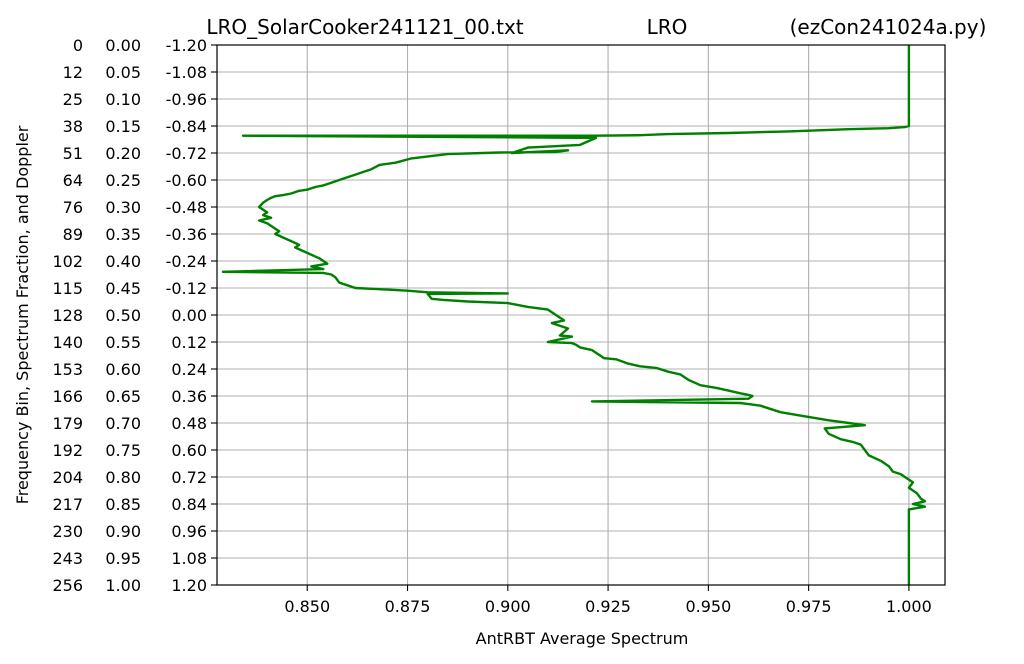  What do you see at coordinates (129, 558) in the screenshot?
I see `y-tick-label: 243 0.95 1.08` at bounding box center [129, 558].